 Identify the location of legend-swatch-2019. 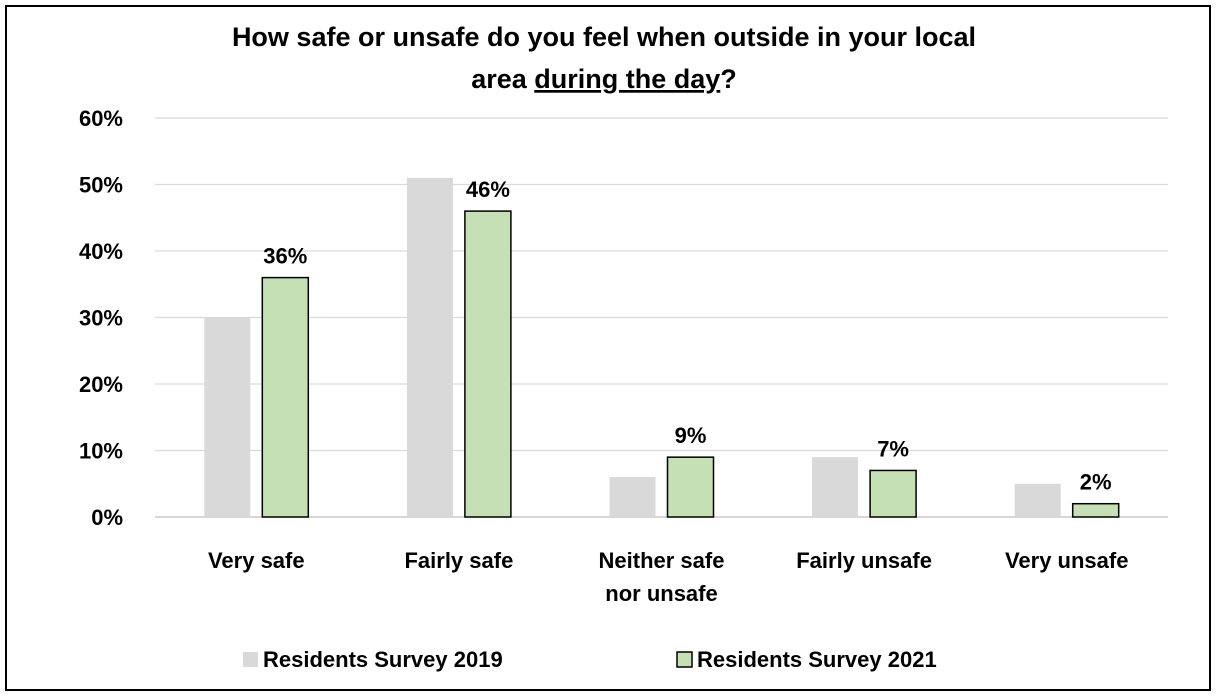
(250, 659).